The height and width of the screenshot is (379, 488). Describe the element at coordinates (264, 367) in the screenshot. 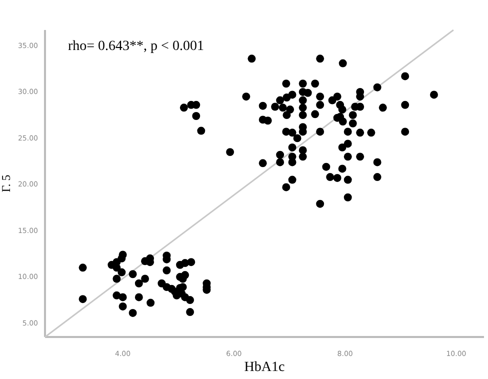

I see `x-axis-title: HbA1c` at that location.